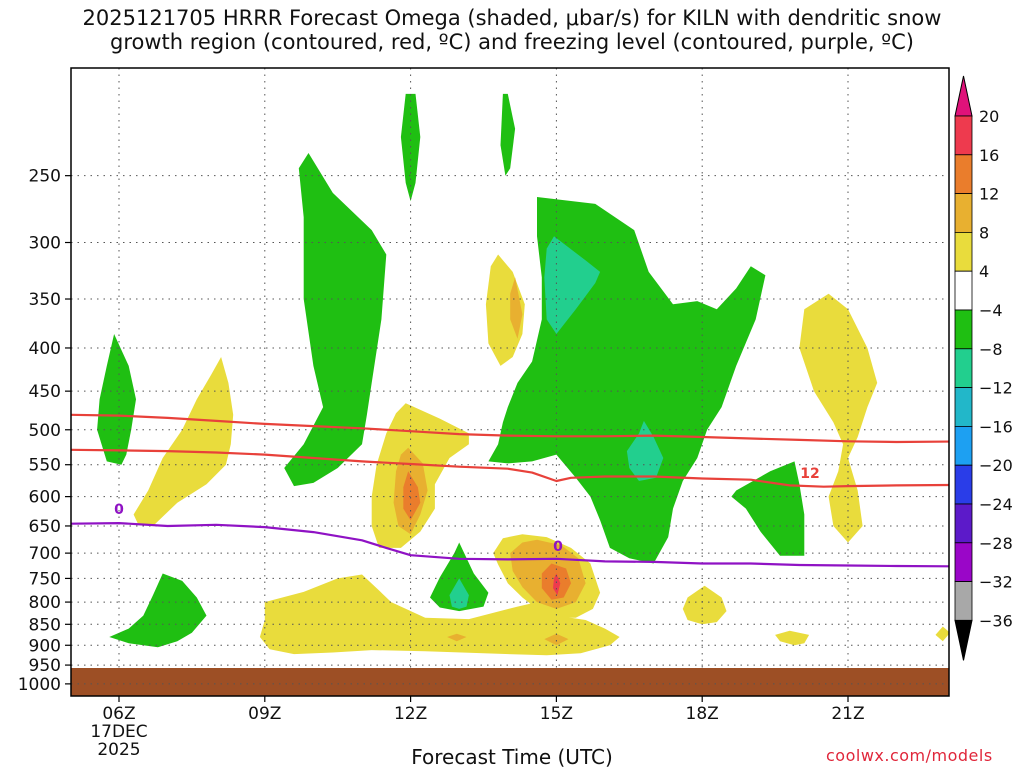 The image size is (1024, 769). What do you see at coordinates (847, 714) in the screenshot?
I see `x-tick-label: 21Z` at bounding box center [847, 714].